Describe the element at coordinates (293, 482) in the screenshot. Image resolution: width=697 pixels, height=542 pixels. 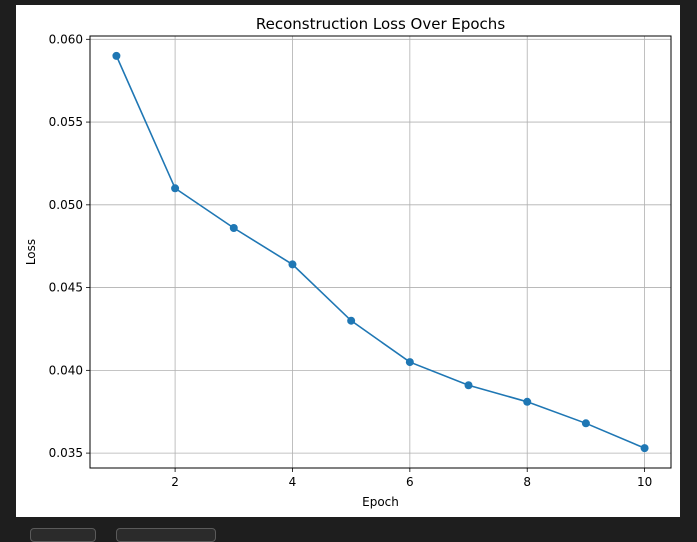
I see `x-tick-label: 4` at that location.